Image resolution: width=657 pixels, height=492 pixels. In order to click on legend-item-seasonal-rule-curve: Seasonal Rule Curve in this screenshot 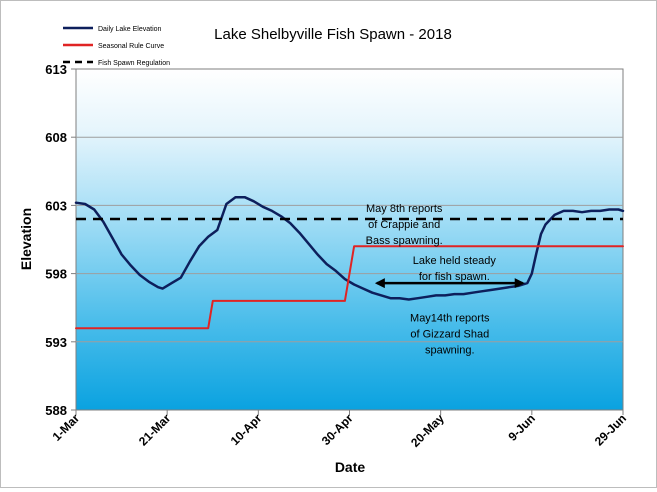, I will do `click(113, 46)`.